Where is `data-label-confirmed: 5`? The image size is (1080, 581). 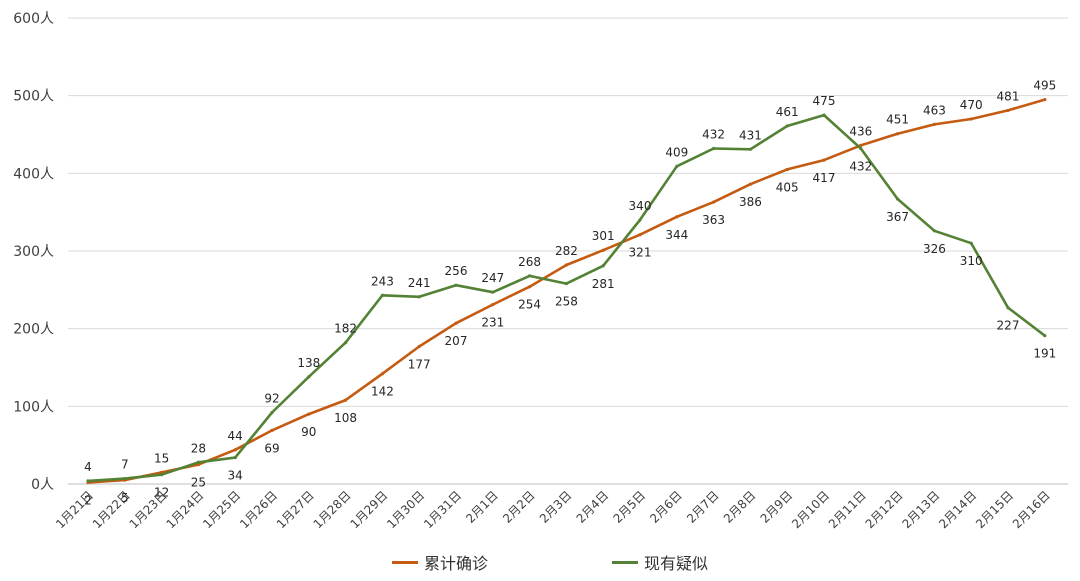
data-label-confirmed: 5 is located at coordinates (125, 498).